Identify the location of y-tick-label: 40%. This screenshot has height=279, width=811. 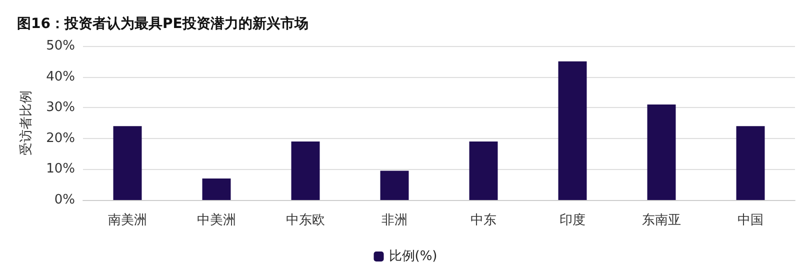
(60, 76).